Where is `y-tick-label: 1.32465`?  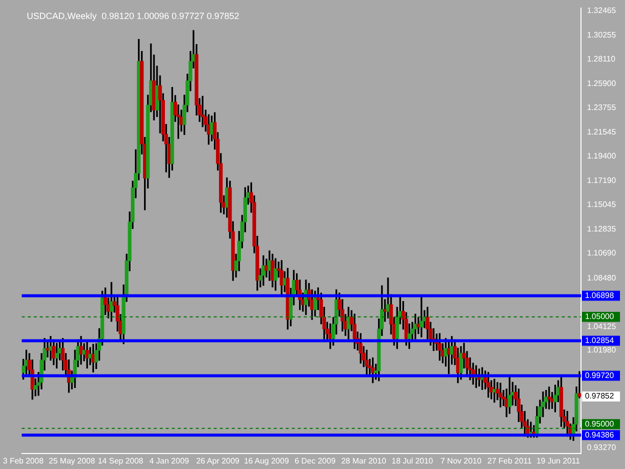 y-tick-label: 1.32465 is located at coordinates (601, 10).